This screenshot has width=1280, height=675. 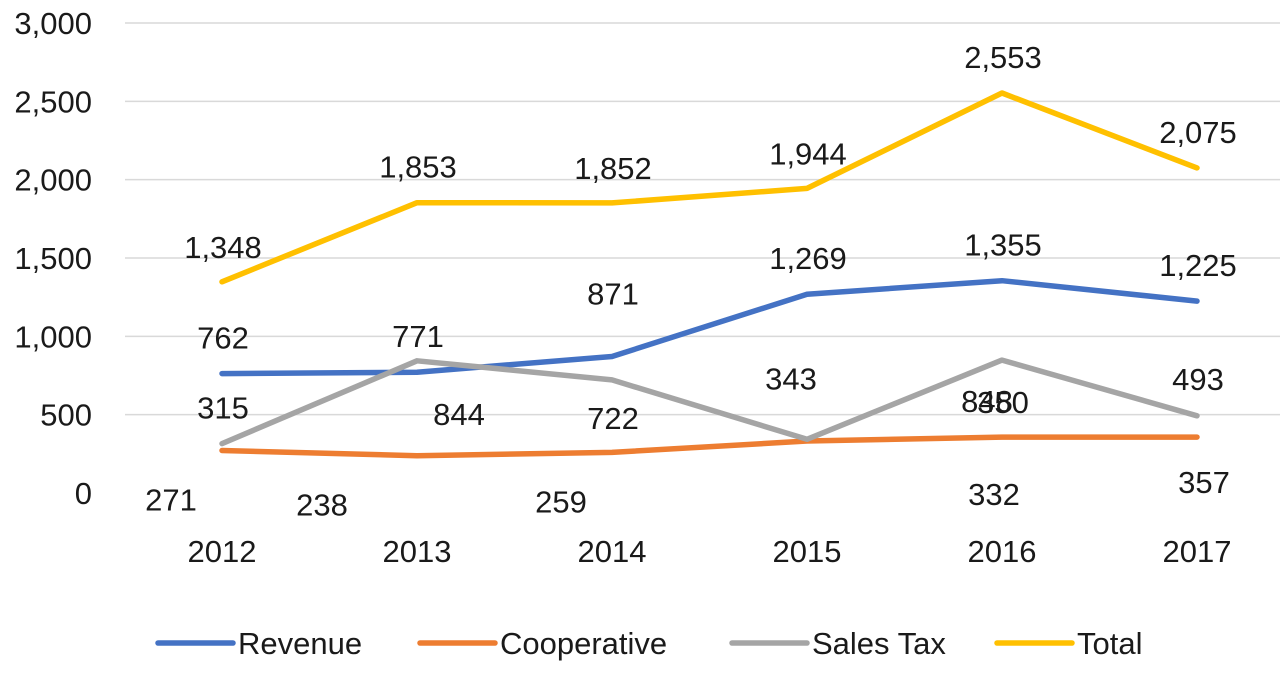 I want to click on x-tick-label: 2013, so click(x=417, y=551).